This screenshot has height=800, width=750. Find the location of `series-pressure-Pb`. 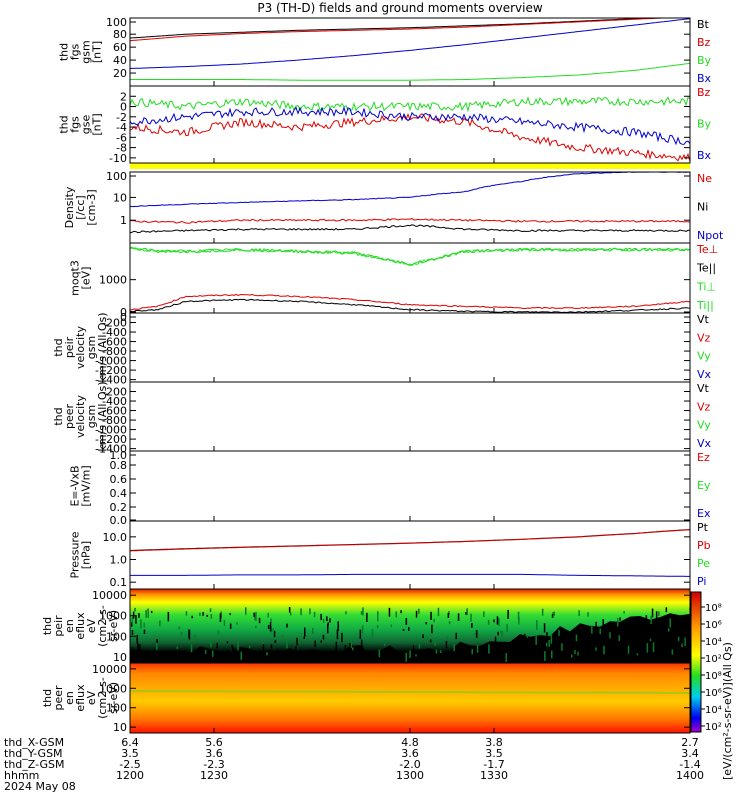

series-pressure-Pb is located at coordinates (410, 540).